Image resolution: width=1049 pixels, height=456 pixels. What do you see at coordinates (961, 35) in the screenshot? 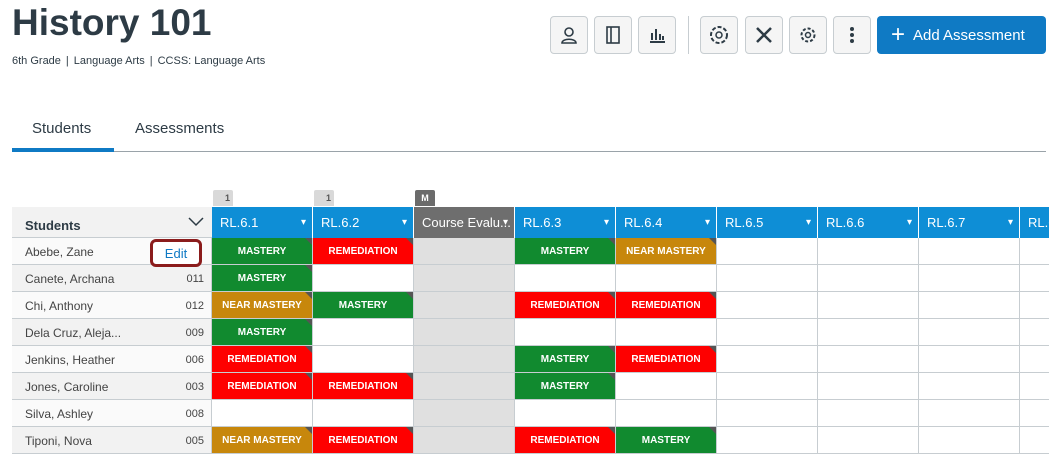
I see `add-assessment-button: + Add Assessment` at bounding box center [961, 35].